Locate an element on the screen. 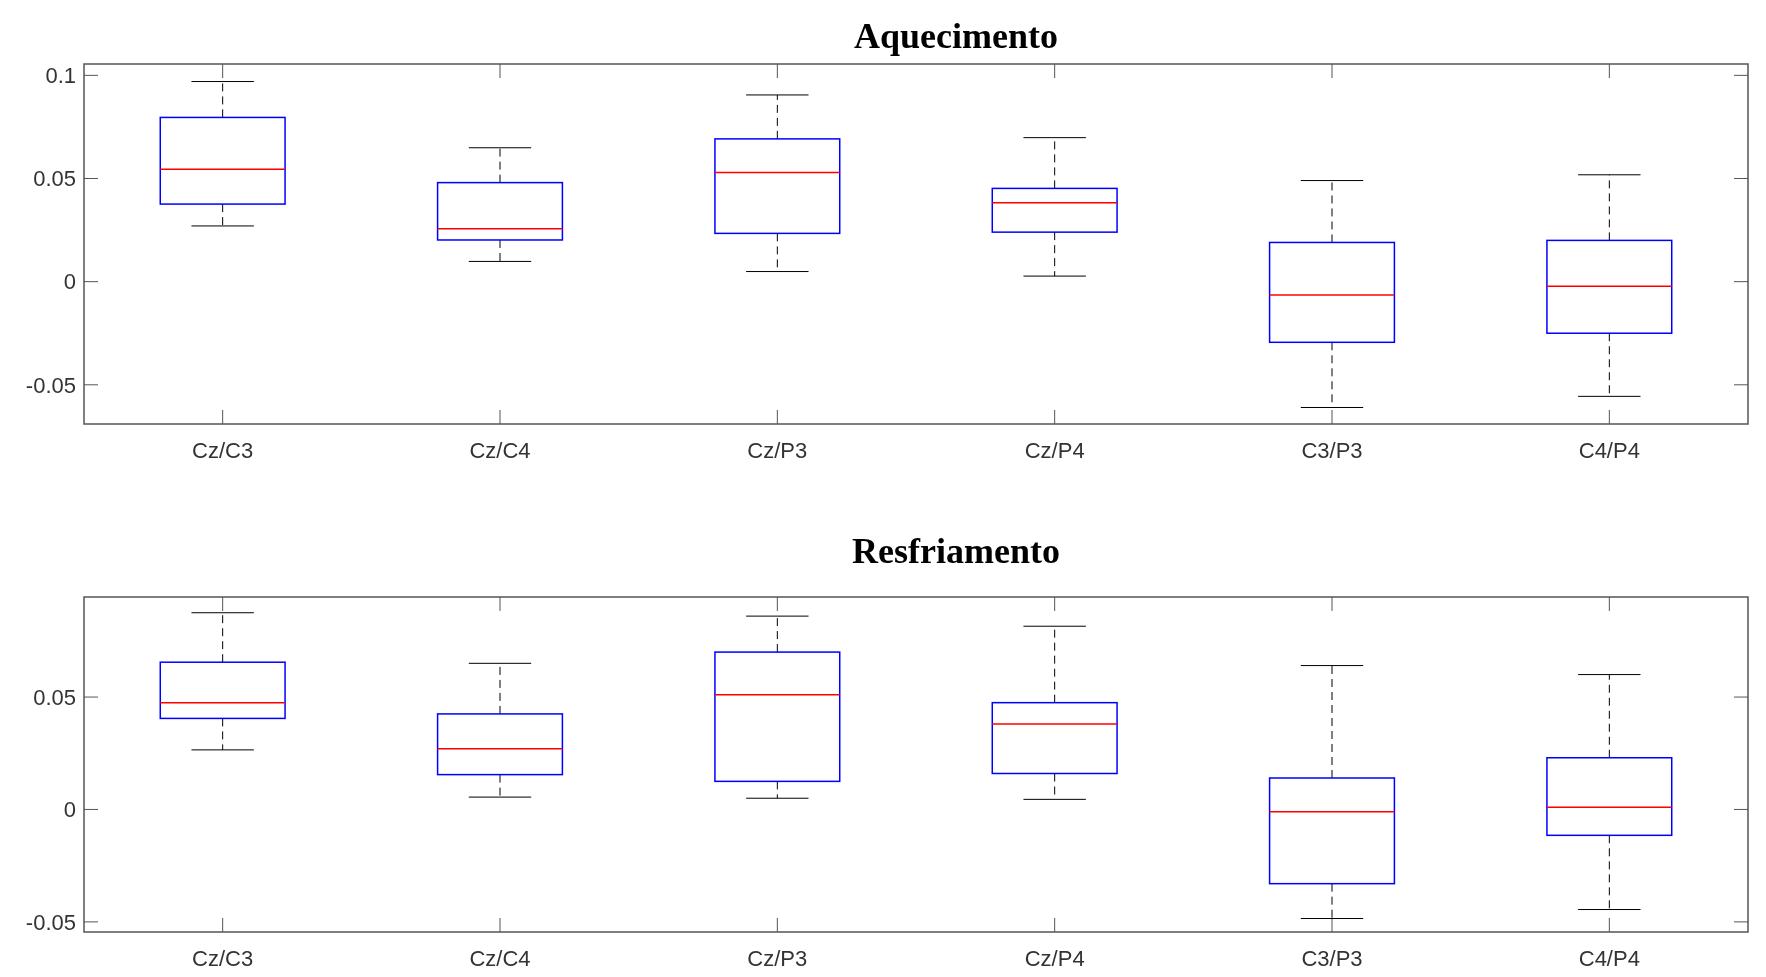  chart-title: Resfriamento is located at coordinates (956, 551).